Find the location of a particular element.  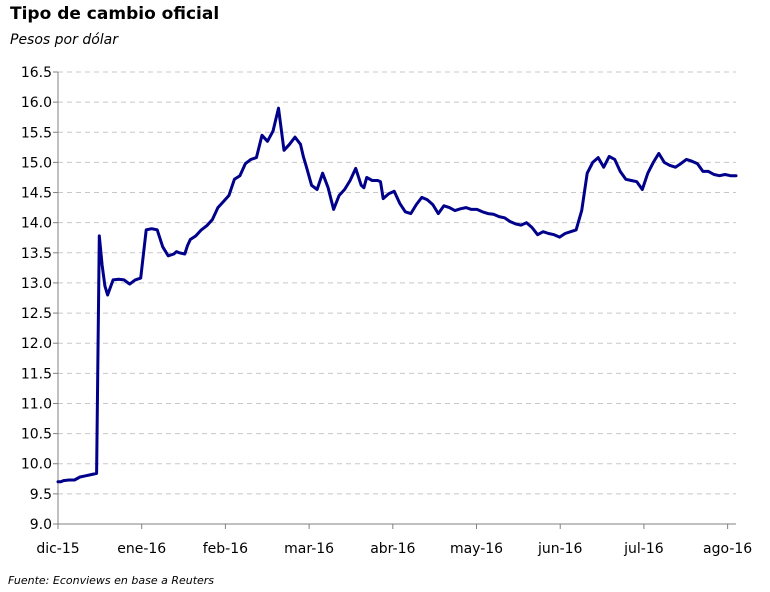

y-tick-label: 11.0 is located at coordinates (36, 404).